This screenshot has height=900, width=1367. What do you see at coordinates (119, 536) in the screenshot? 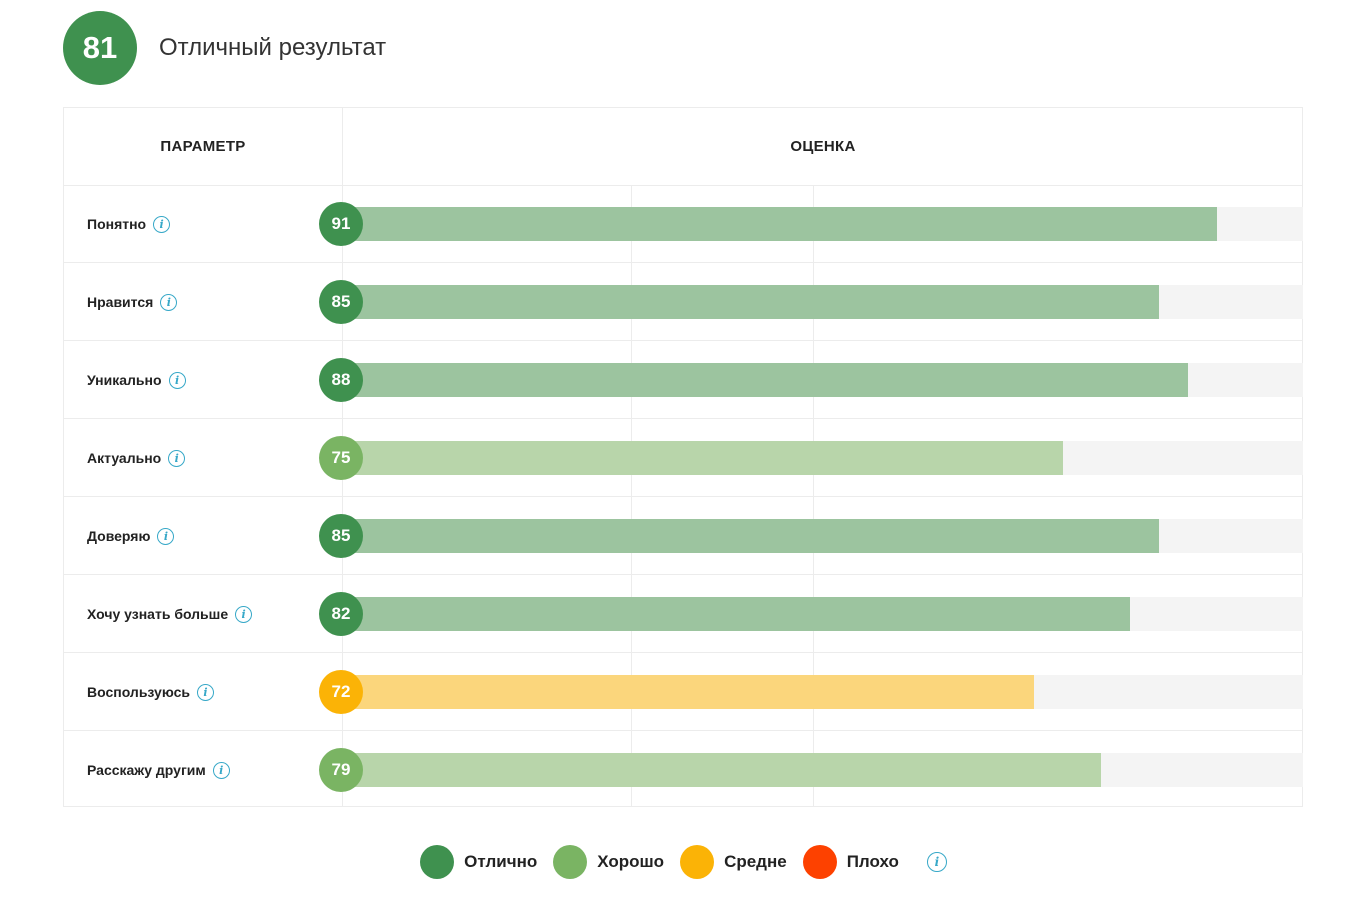
I see `category-label: Доверяю` at bounding box center [119, 536].